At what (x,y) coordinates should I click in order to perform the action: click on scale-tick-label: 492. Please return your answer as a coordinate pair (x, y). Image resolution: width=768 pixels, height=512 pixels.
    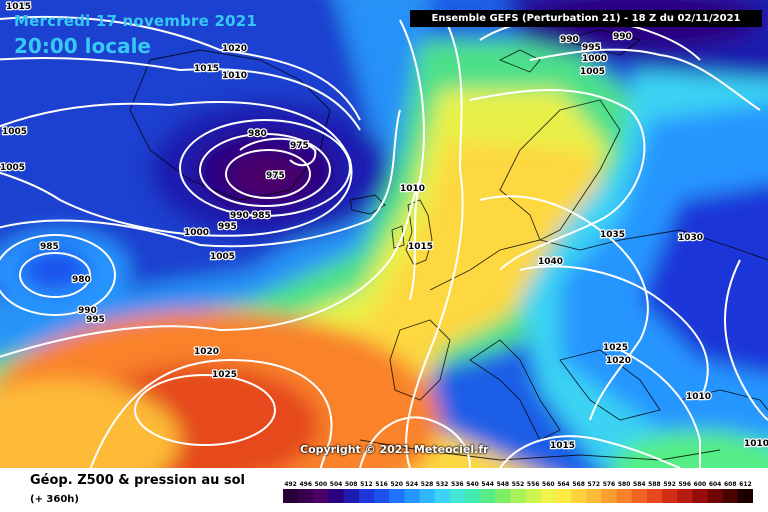
    Looking at the image, I should click on (290, 484).